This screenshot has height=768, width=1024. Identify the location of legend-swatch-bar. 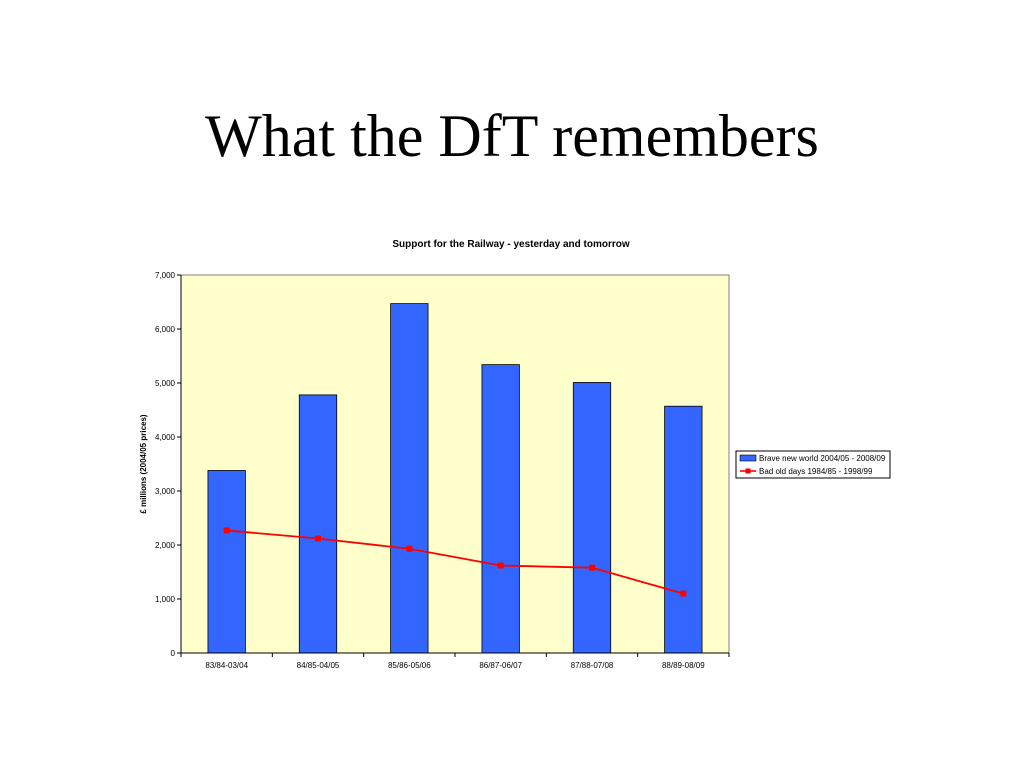
(748, 458).